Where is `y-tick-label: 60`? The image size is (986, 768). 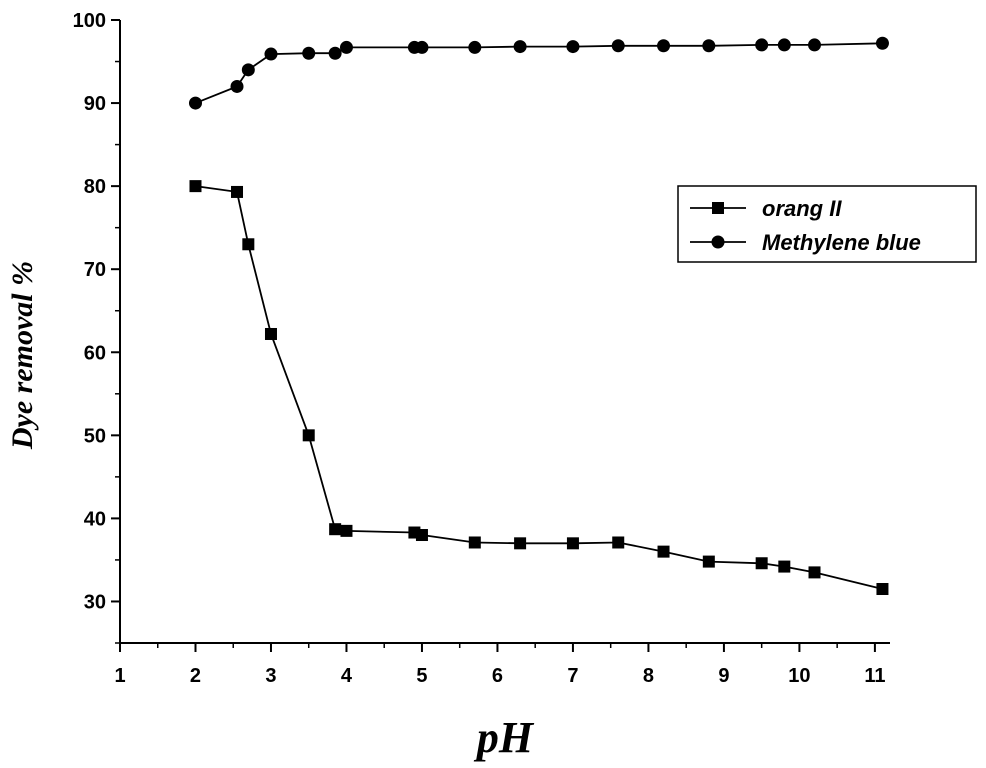 y-tick-label: 60 is located at coordinates (95, 353).